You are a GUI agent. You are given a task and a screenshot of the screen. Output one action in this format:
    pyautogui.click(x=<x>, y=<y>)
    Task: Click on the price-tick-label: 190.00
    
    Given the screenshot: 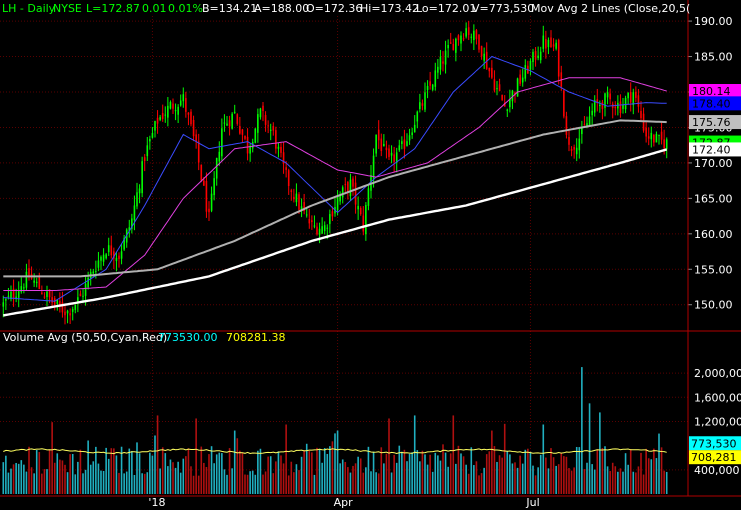 What is the action you would take?
    pyautogui.click(x=713, y=21)
    